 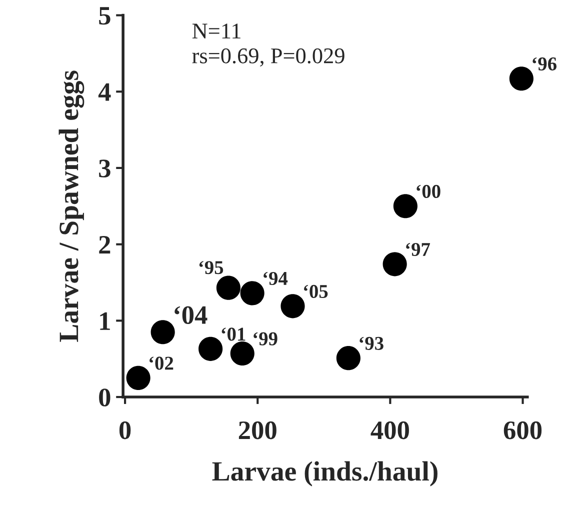 What do you see at coordinates (266, 339) in the screenshot?
I see `annotation: ‘99` at bounding box center [266, 339].